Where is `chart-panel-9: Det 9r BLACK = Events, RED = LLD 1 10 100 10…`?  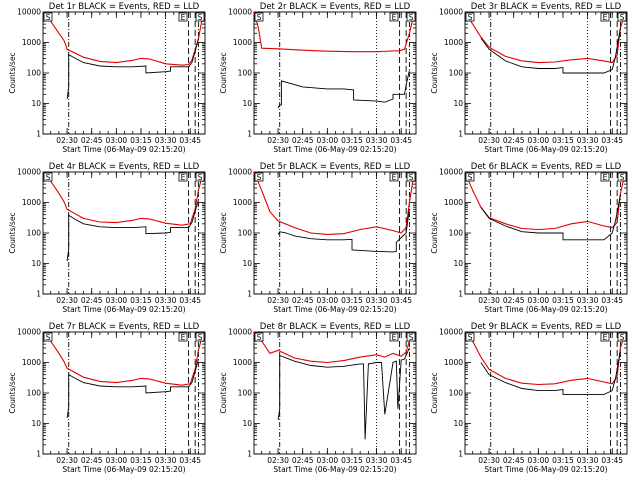 chart-panel-9: Det 9r BLACK = Events, RED = LLD 1 10 100 10… is located at coordinates (529, 398).